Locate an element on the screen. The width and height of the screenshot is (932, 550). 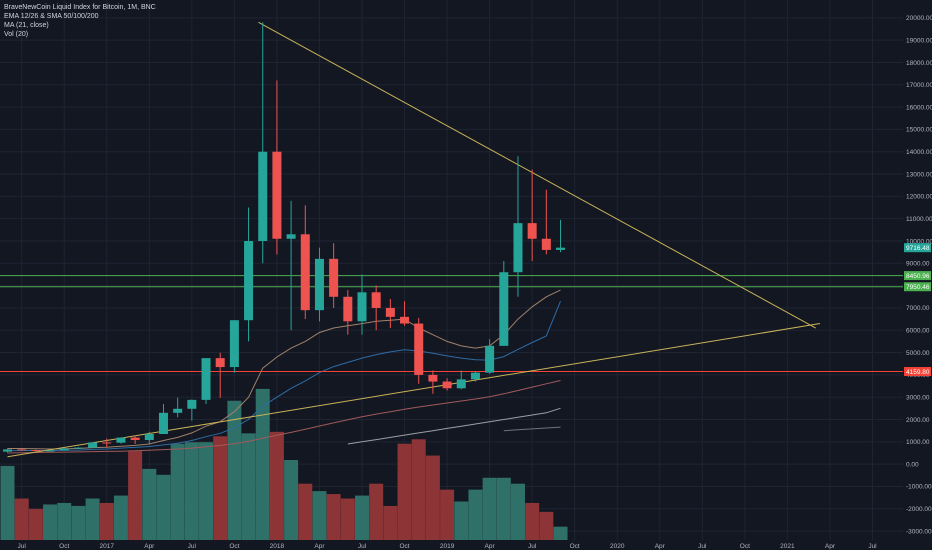
y-tick-label: 13000.00 is located at coordinates (919, 174).